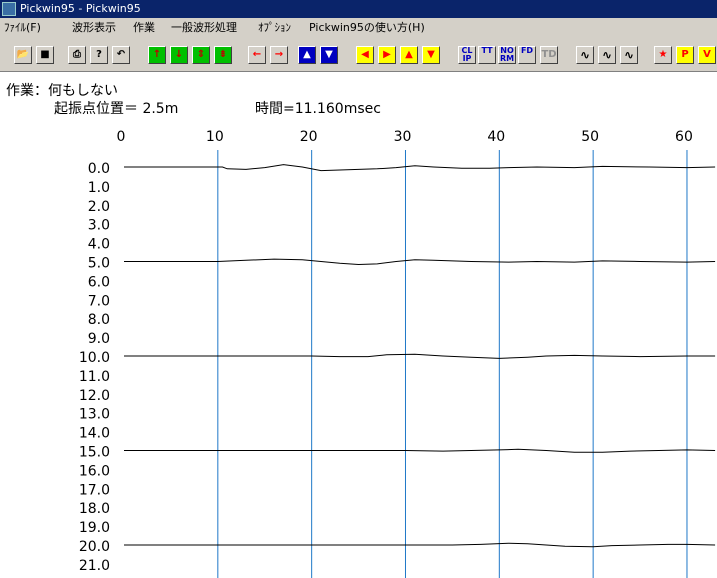 This screenshot has width=717, height=578. What do you see at coordinates (707, 55) in the screenshot?
I see `v-pick-icon: V` at bounding box center [707, 55].